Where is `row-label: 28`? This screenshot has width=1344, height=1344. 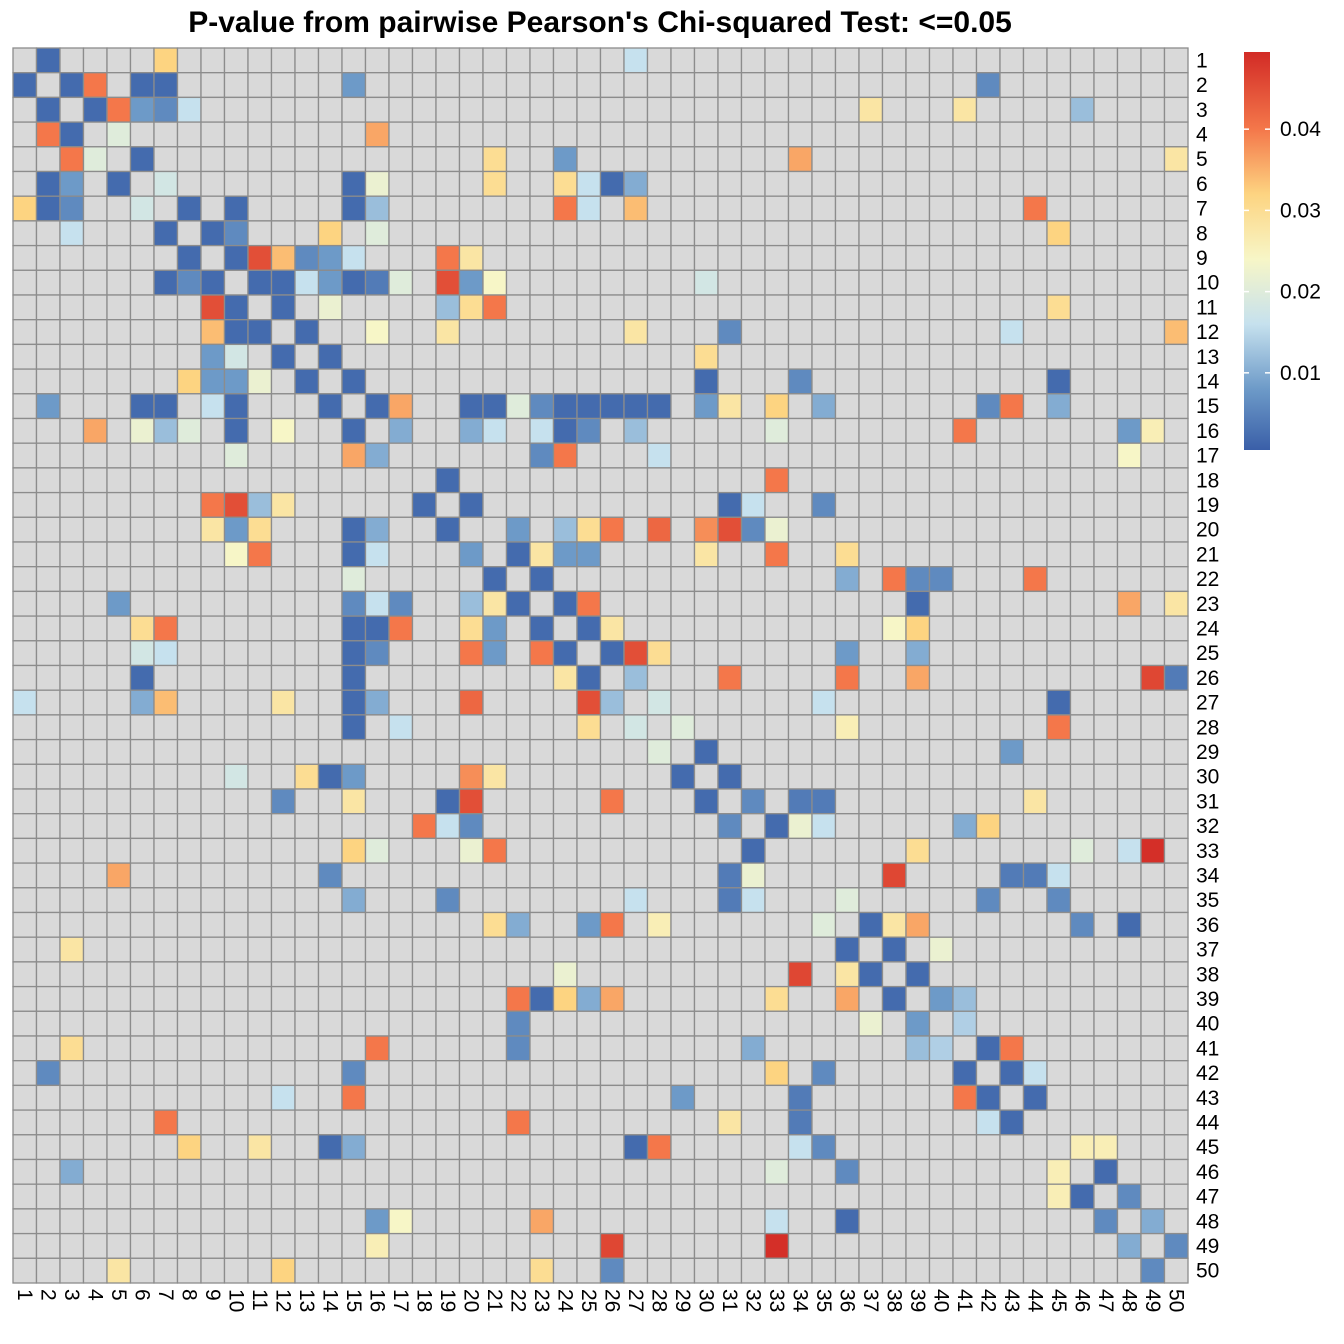 row-label: 28 is located at coordinates (1207, 727).